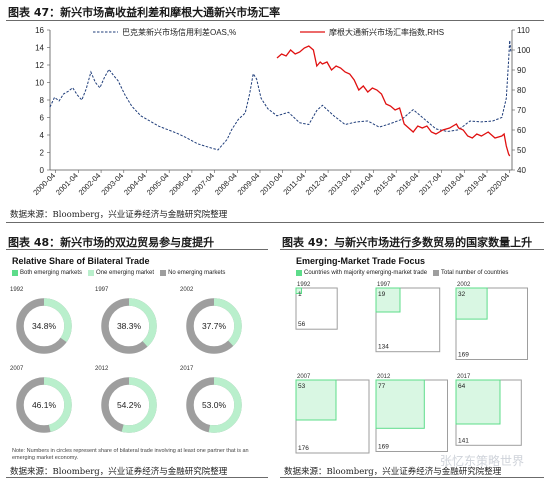  What do you see at coordinates (302, 324) in the screenshot?
I see `total-count-label: 56` at bounding box center [302, 324].